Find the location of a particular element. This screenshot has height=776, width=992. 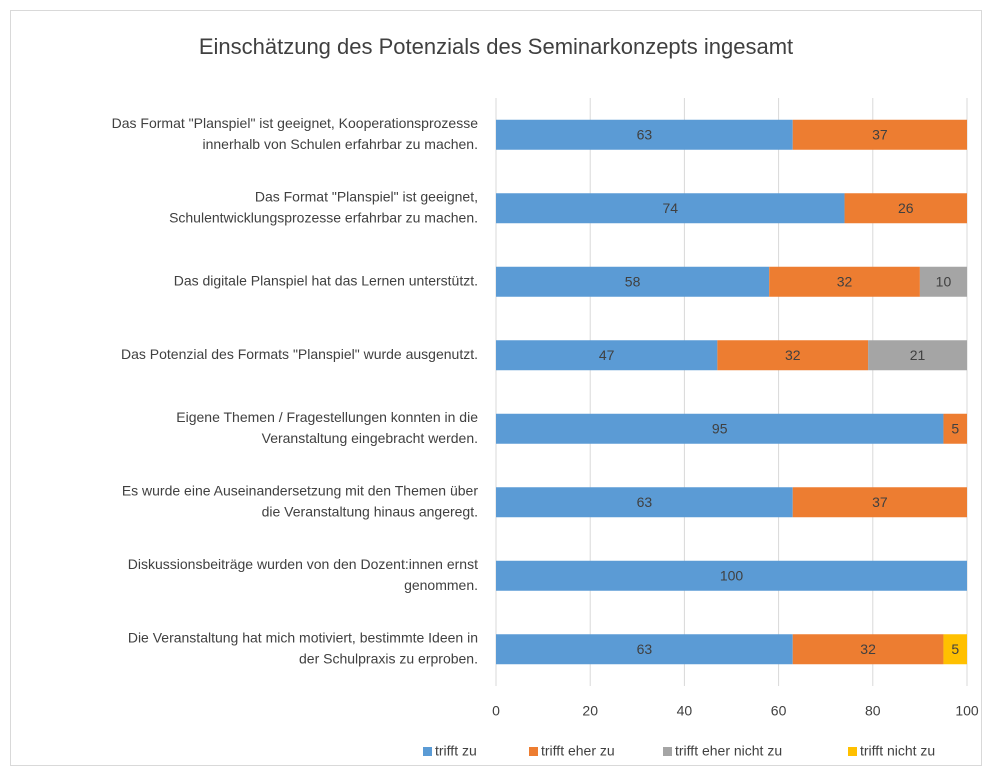

y-tick-label: Veranstaltung eingebracht werden. is located at coordinates (370, 438).